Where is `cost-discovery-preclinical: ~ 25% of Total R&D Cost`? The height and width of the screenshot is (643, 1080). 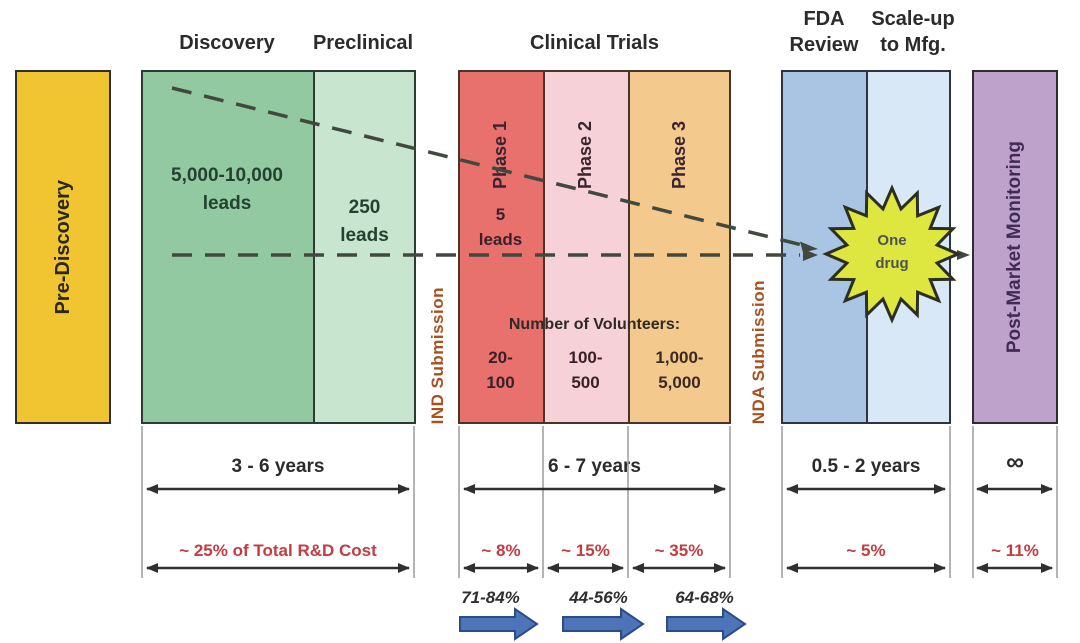 cost-discovery-preclinical: ~ 25% of Total R&D Cost is located at coordinates (278, 550).